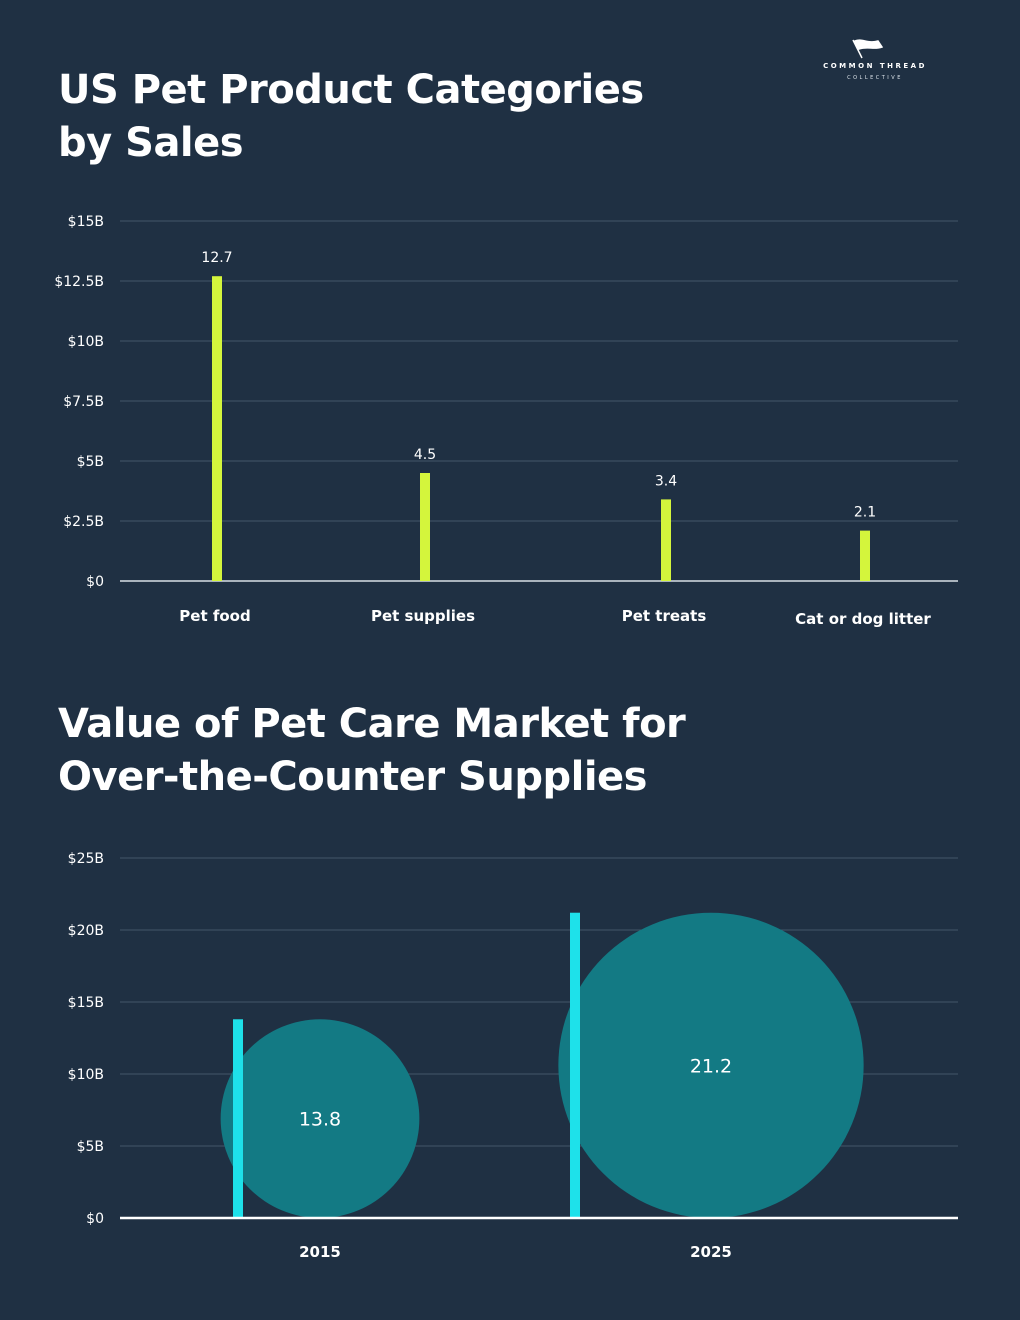 The height and width of the screenshot is (1320, 1020). I want to click on data-label: 4.5, so click(425, 455).